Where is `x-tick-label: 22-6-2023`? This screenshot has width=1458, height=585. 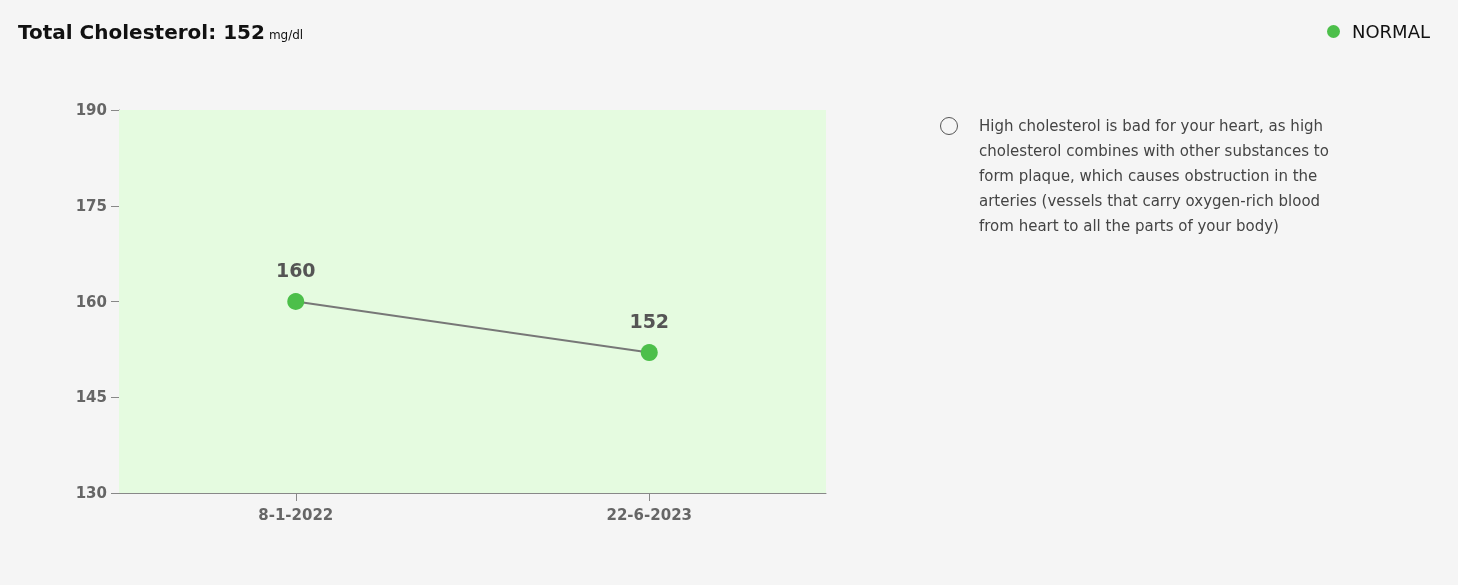
x-tick-label: 22-6-2023 is located at coordinates (649, 514).